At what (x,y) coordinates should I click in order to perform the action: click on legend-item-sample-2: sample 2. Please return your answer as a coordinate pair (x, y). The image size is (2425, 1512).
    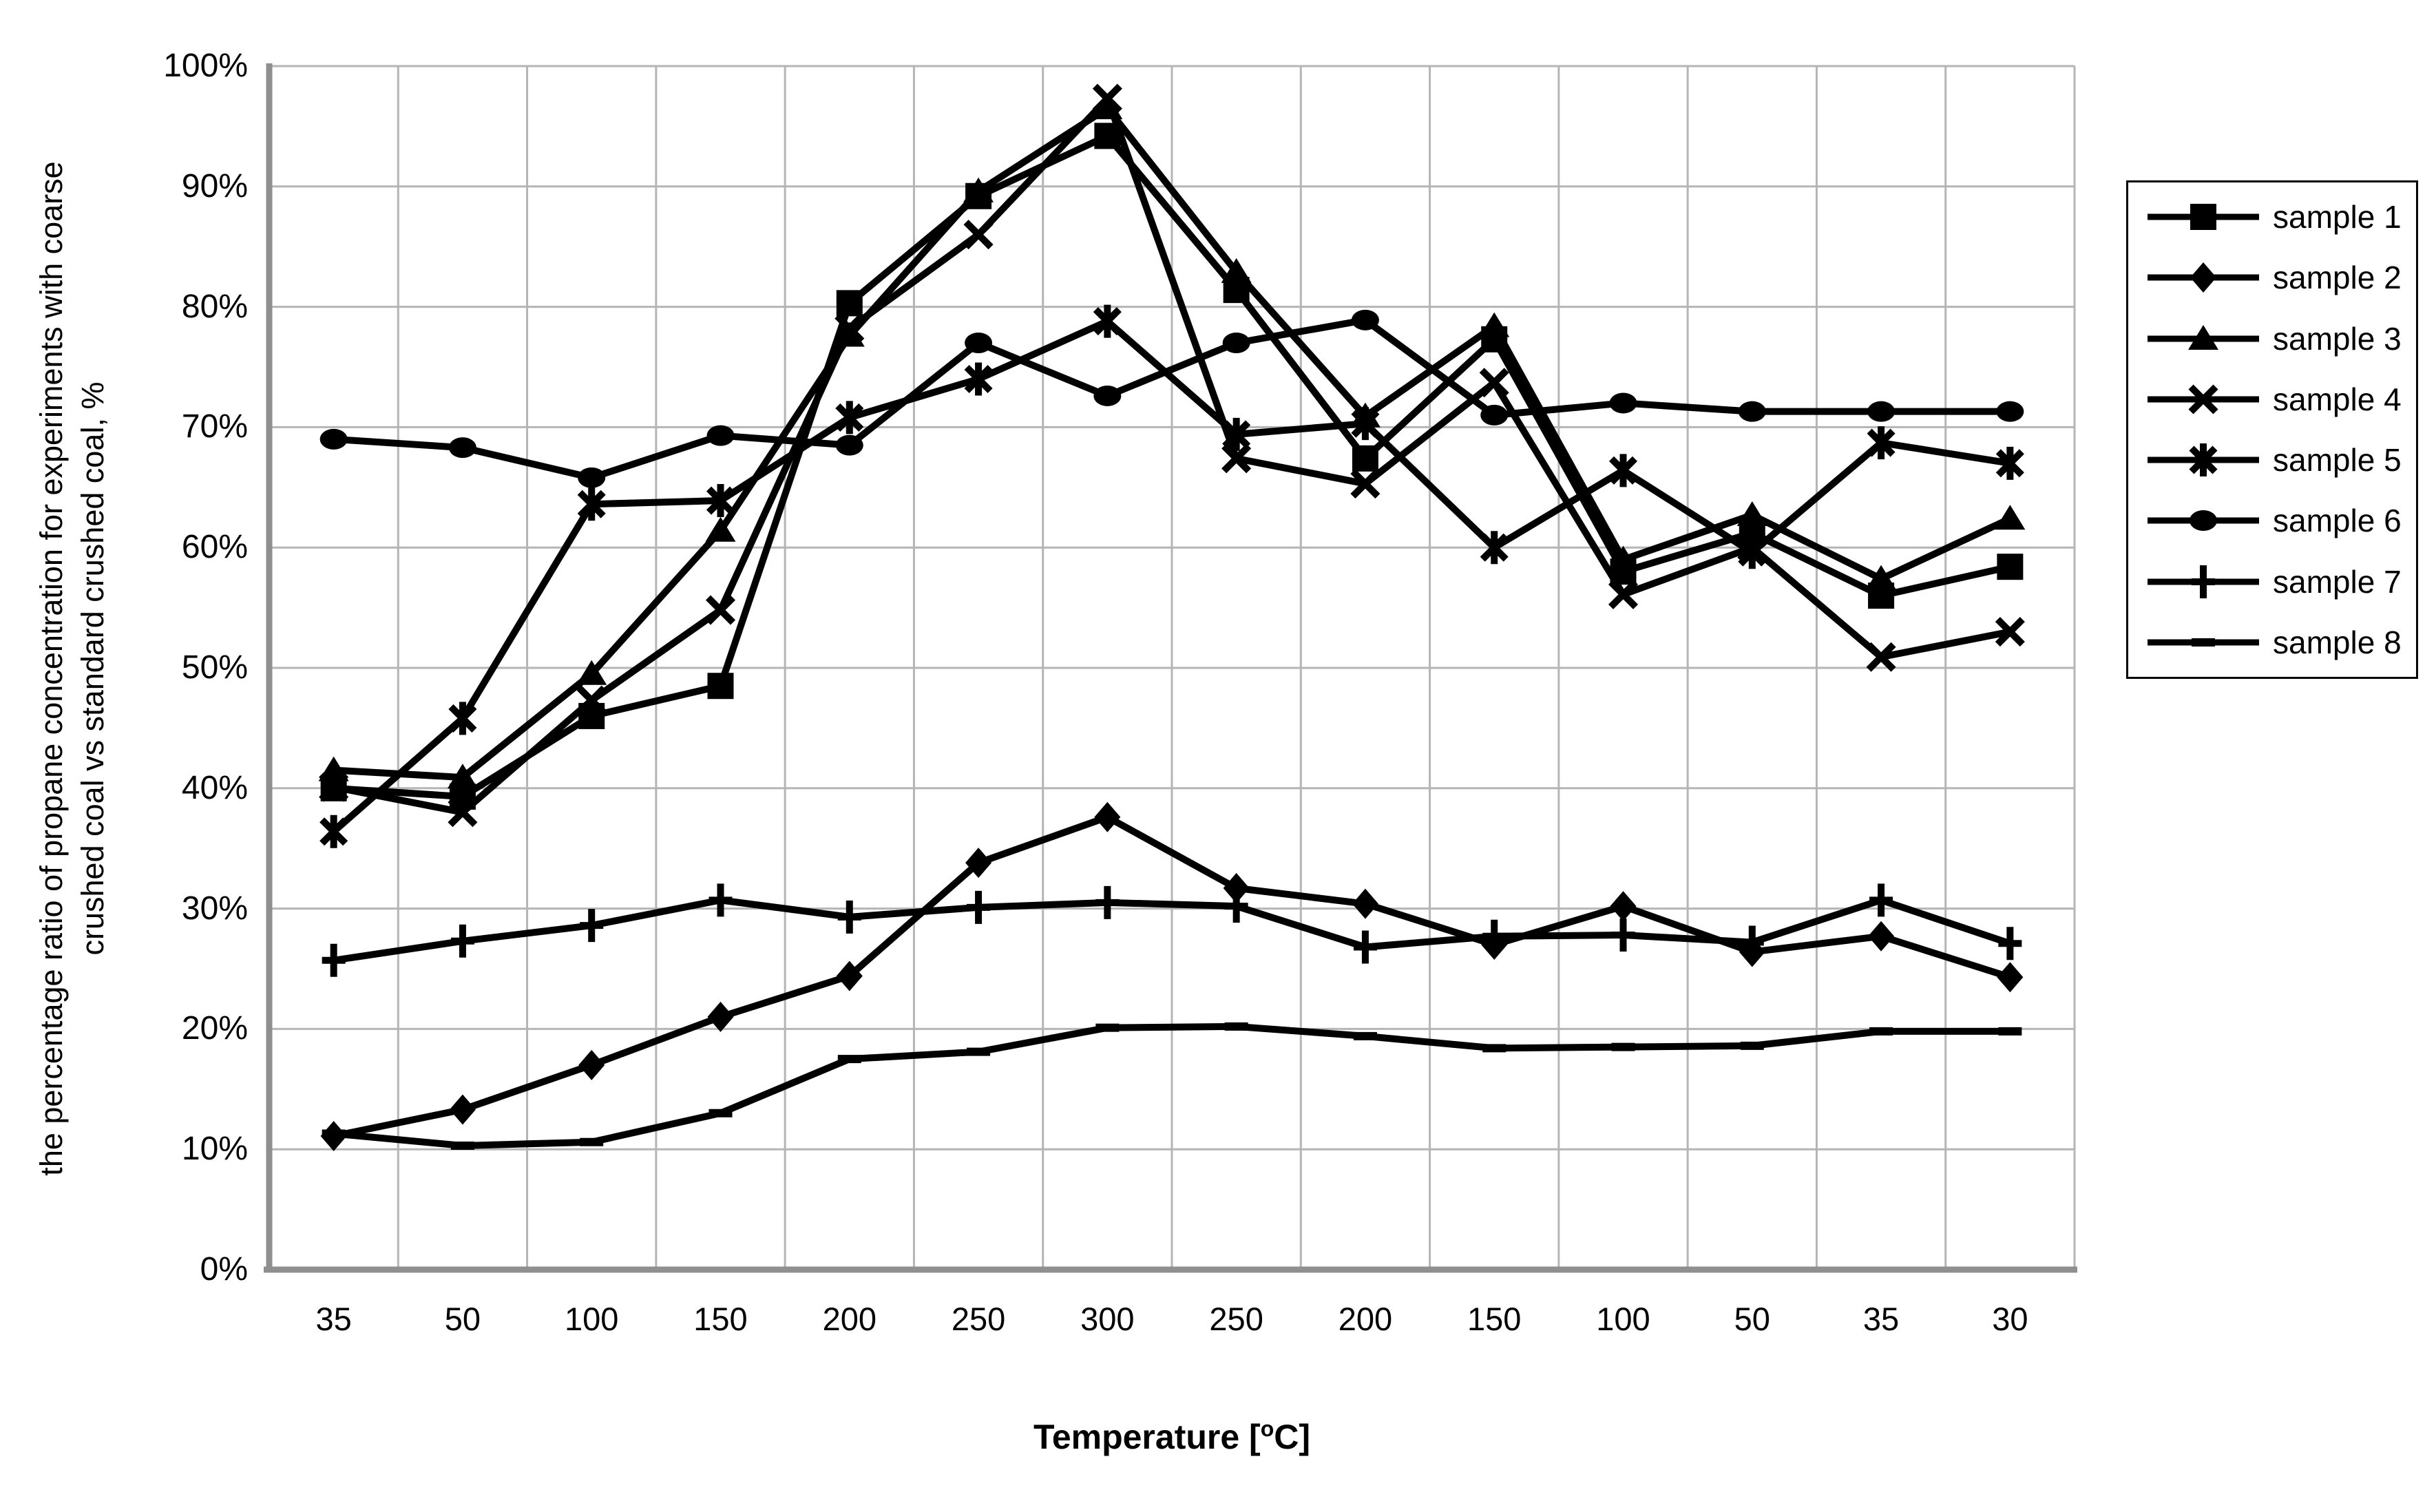
    Looking at the image, I should click on (2272, 277).